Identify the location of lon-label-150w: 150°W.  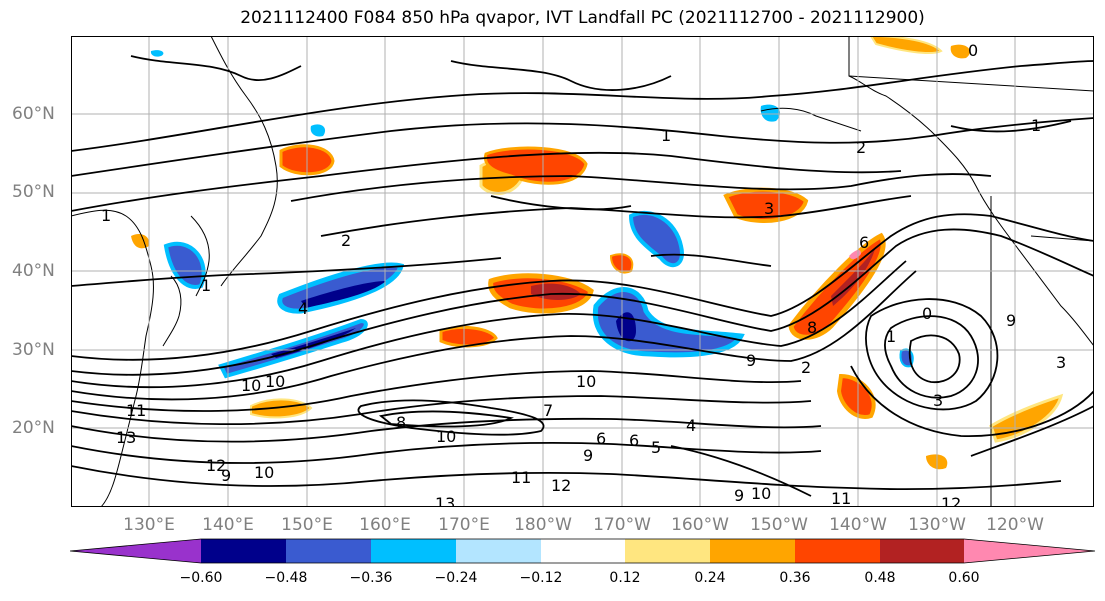
(779, 525).